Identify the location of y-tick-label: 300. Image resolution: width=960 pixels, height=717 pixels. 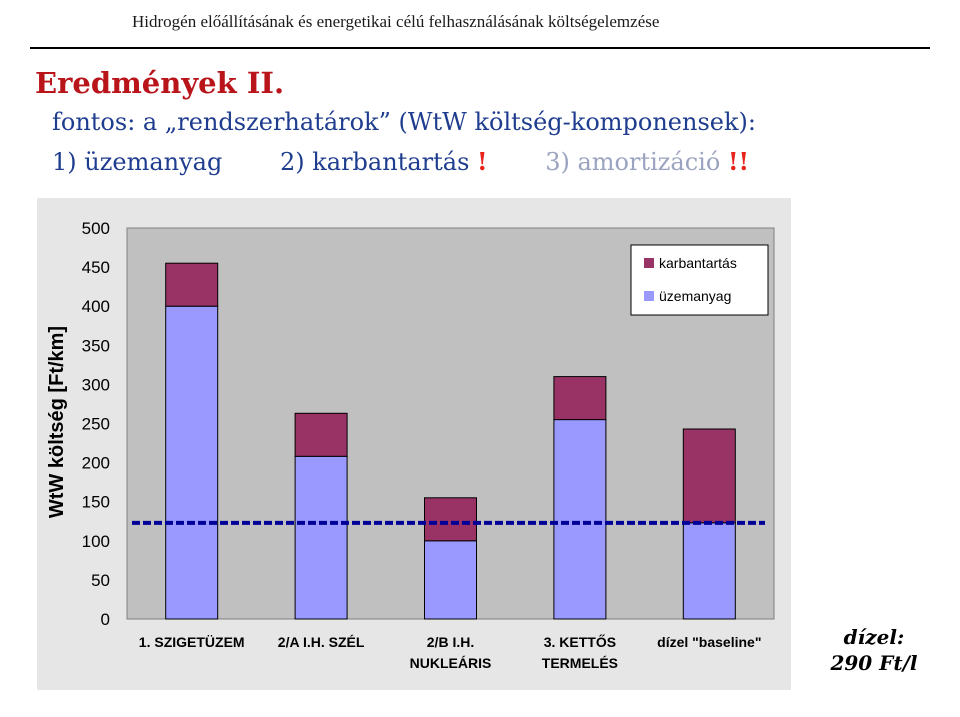
(96, 384).